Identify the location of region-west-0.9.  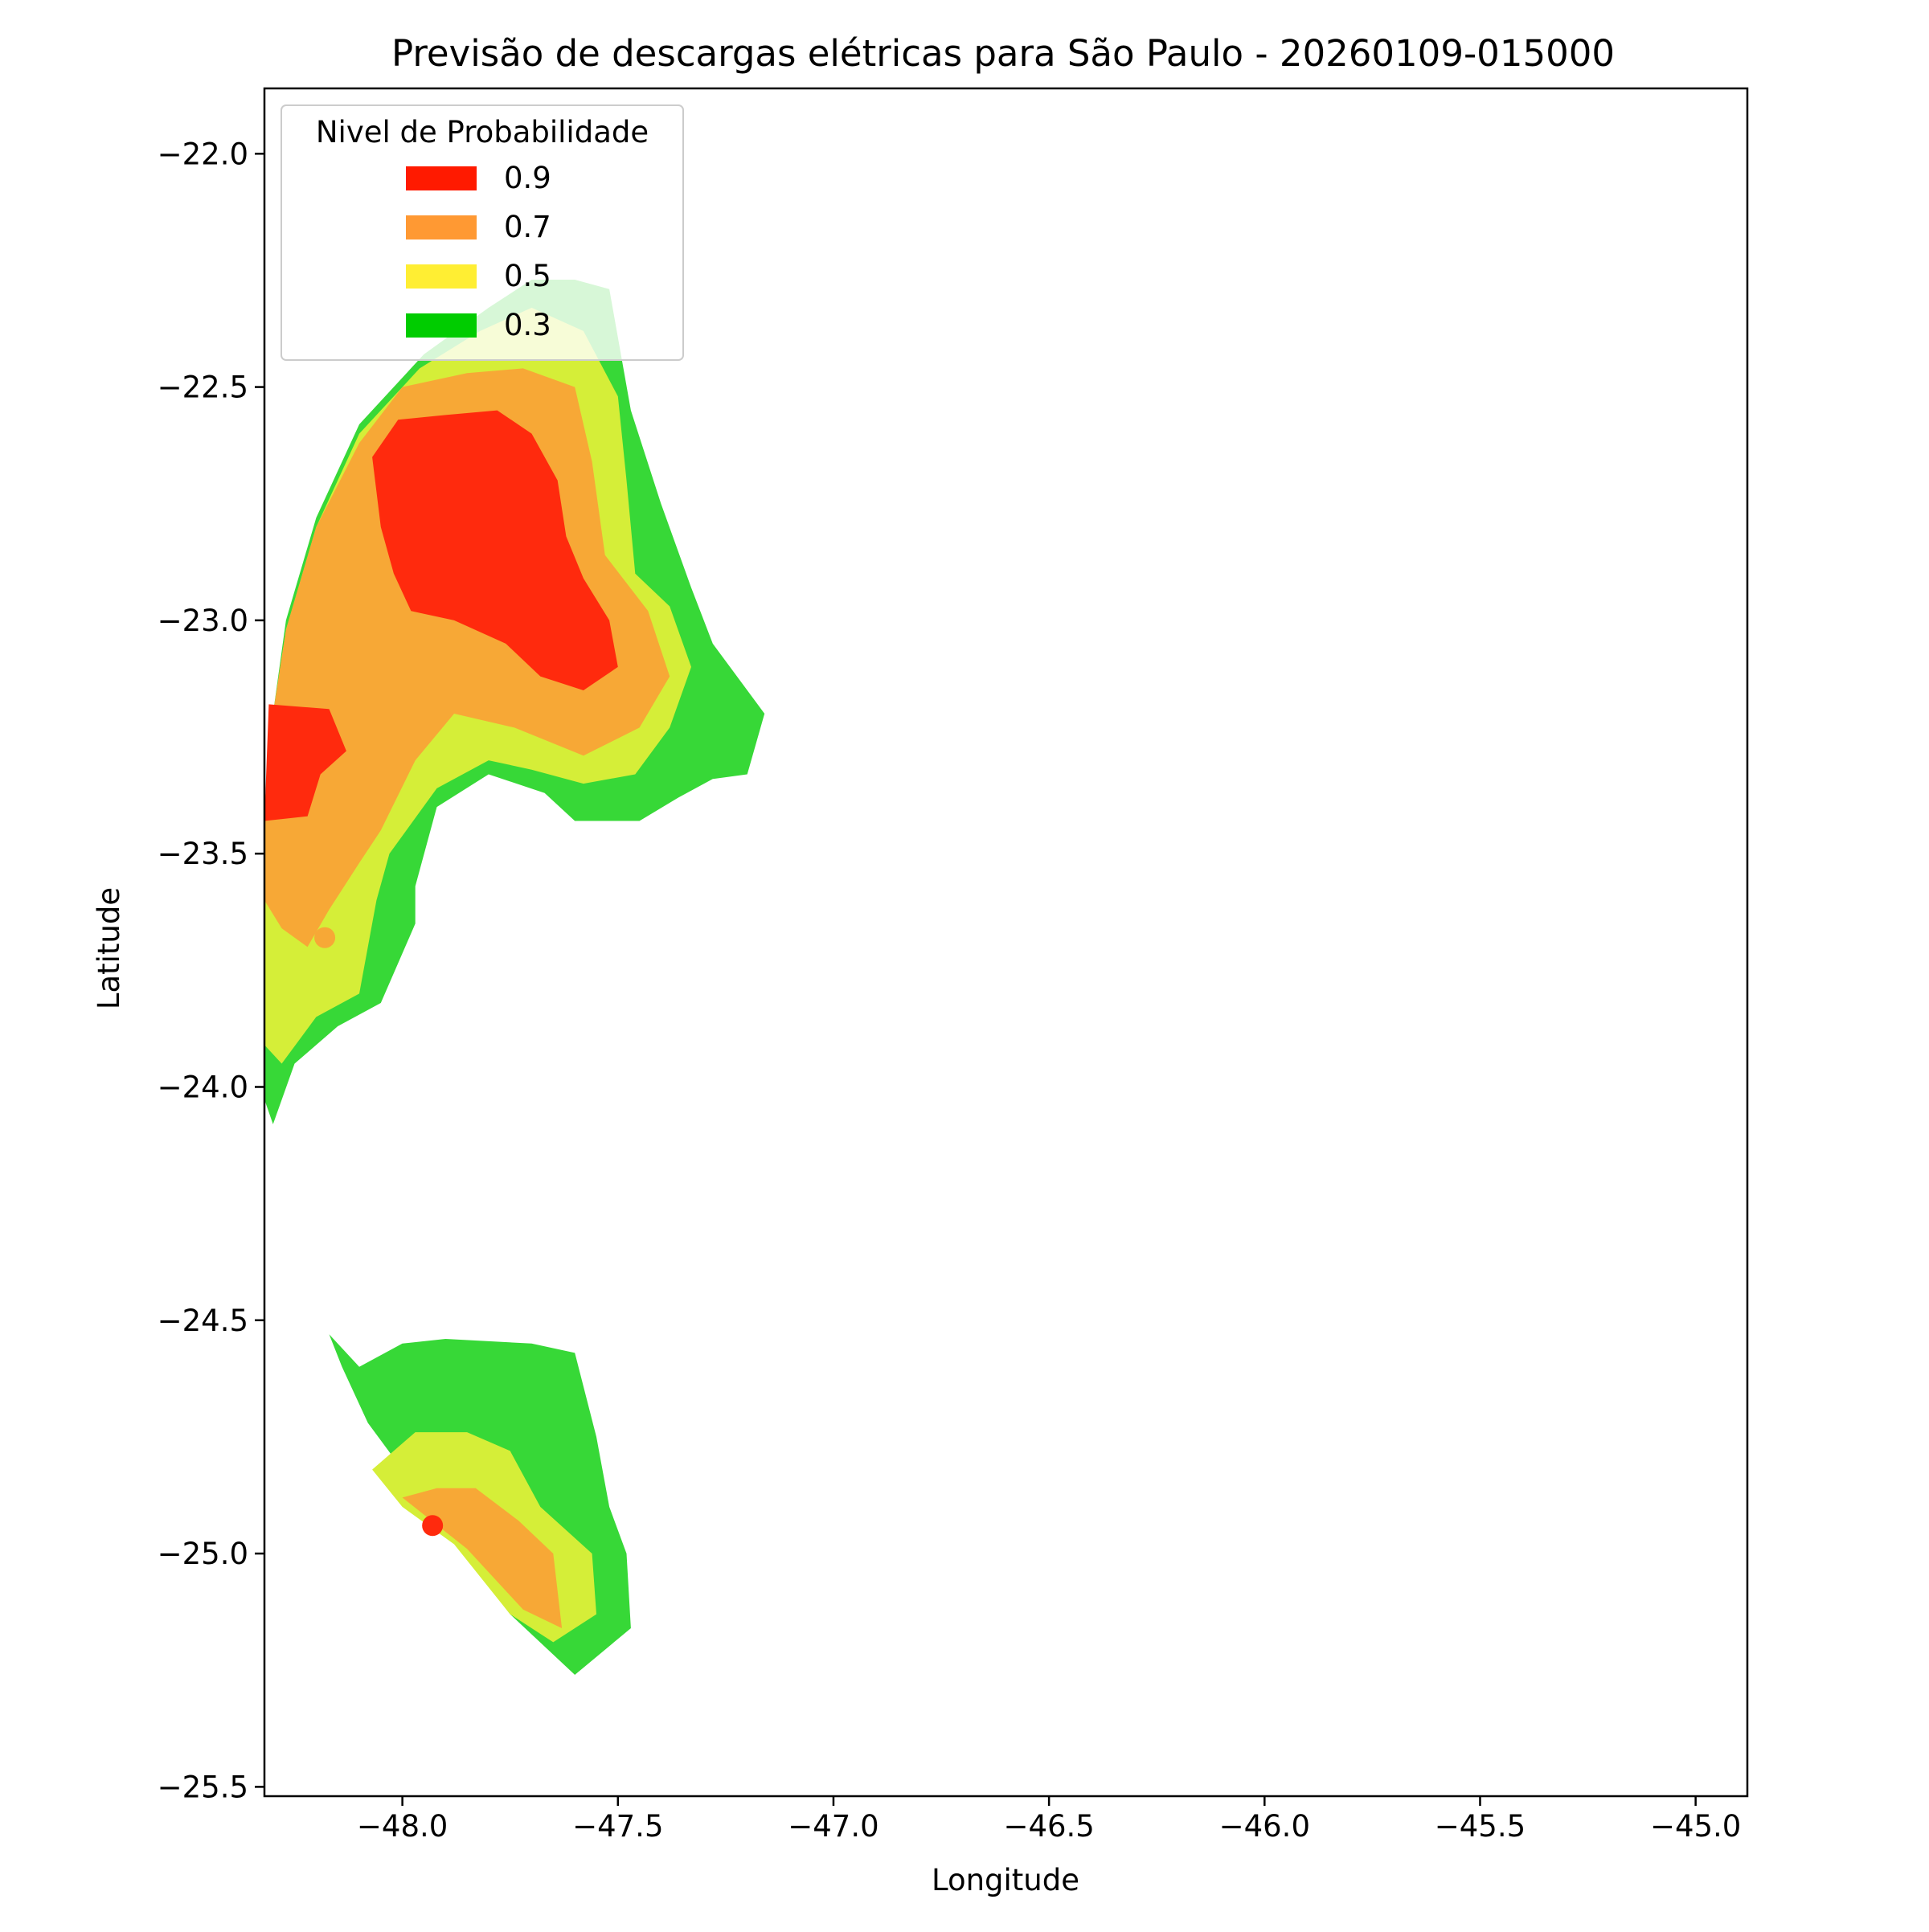
(305, 762).